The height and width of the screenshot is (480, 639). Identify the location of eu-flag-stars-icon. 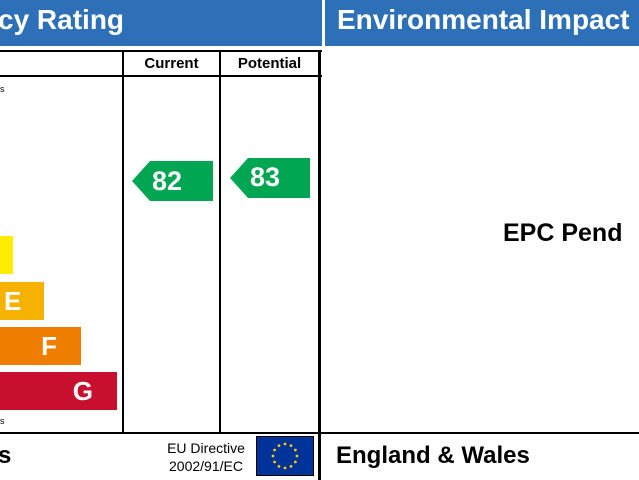
(285, 456).